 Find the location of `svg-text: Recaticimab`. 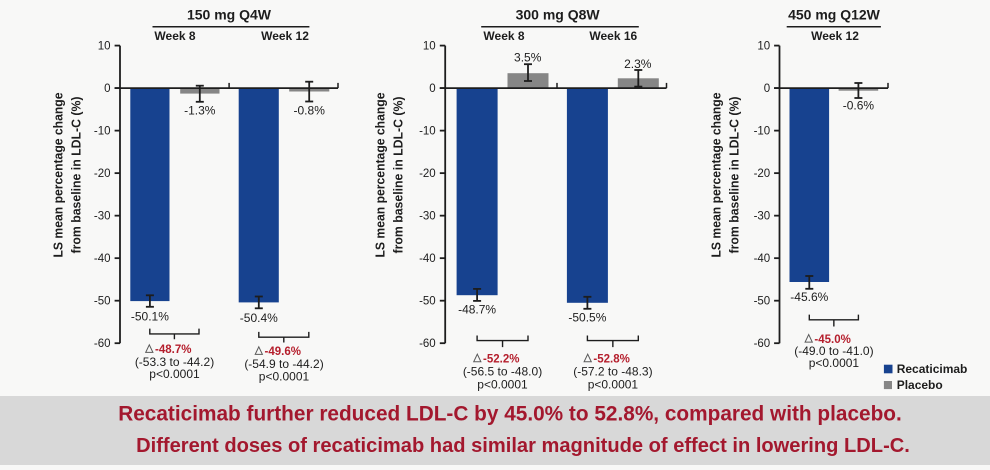

svg-text: Recaticimab is located at coordinates (932, 369).